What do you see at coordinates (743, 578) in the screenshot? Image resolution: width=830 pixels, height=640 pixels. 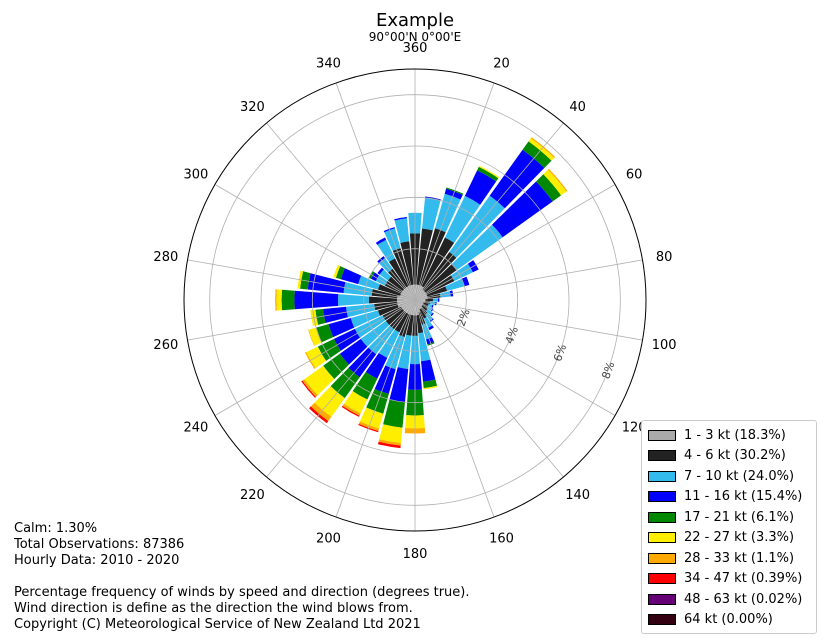 I see `legend-label: 34 - 47 kt (0.39%)` at bounding box center [743, 578].